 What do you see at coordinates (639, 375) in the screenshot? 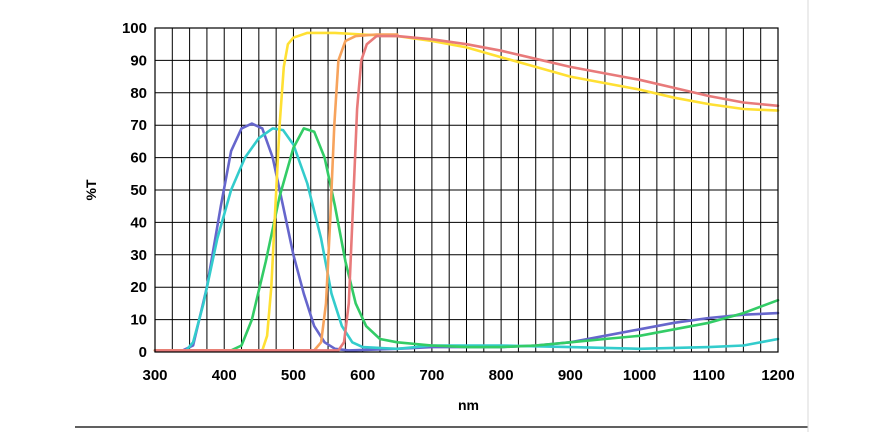
I see `x-tick-label: 1000` at bounding box center [639, 375].